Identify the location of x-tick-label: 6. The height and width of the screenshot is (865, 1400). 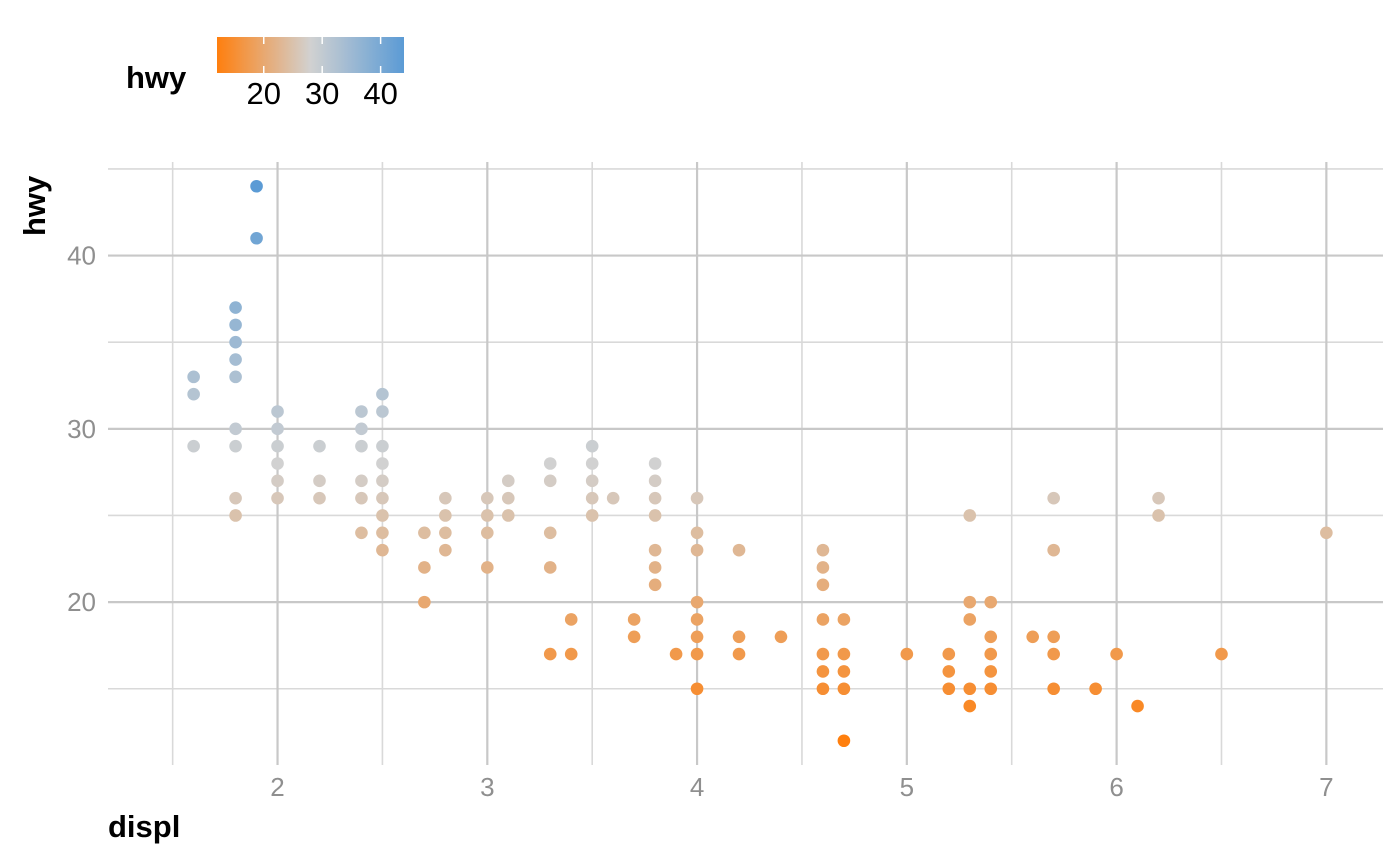
(1116, 787).